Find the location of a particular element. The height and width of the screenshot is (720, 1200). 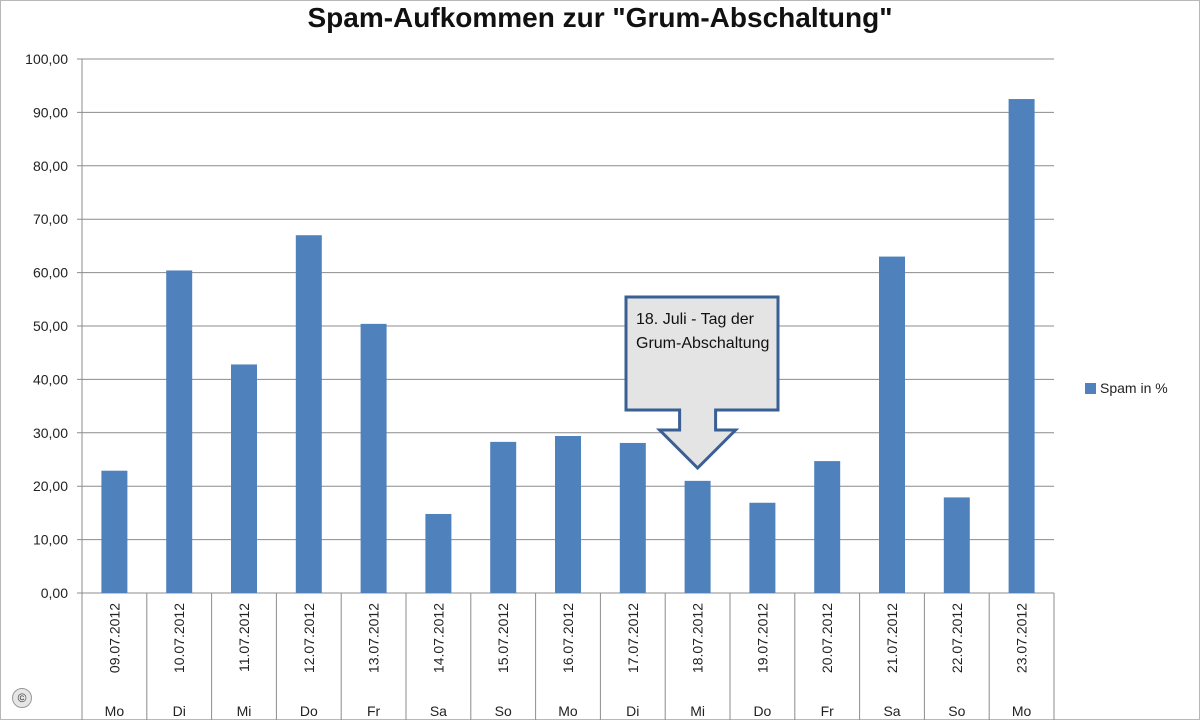

legend-swatch is located at coordinates (1090, 388).